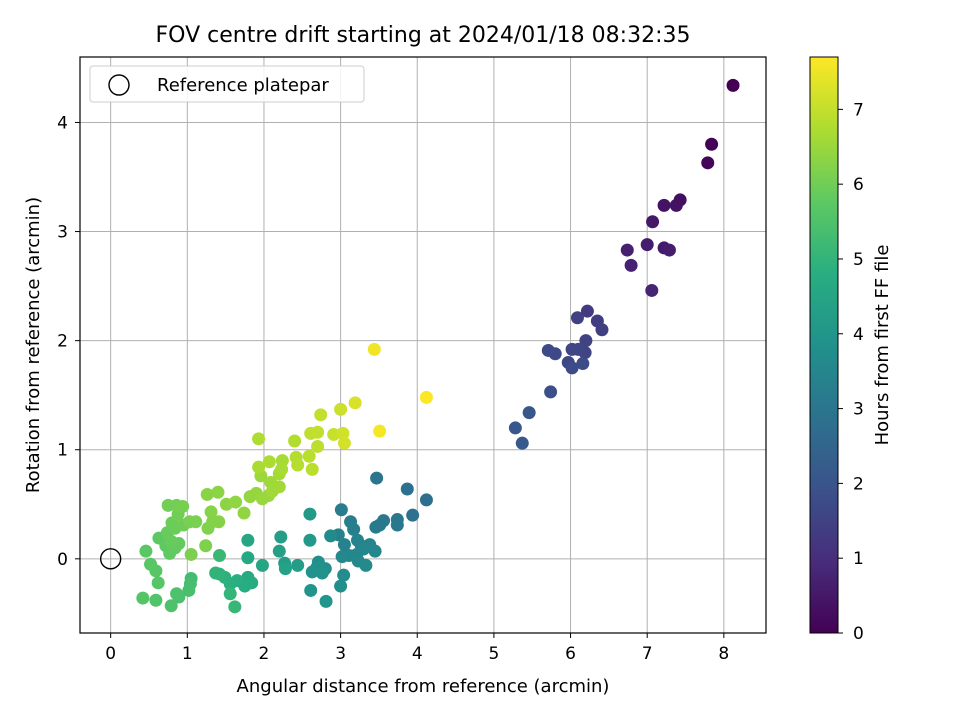  I want to click on legend-reference-marker-icon, so click(119, 85).